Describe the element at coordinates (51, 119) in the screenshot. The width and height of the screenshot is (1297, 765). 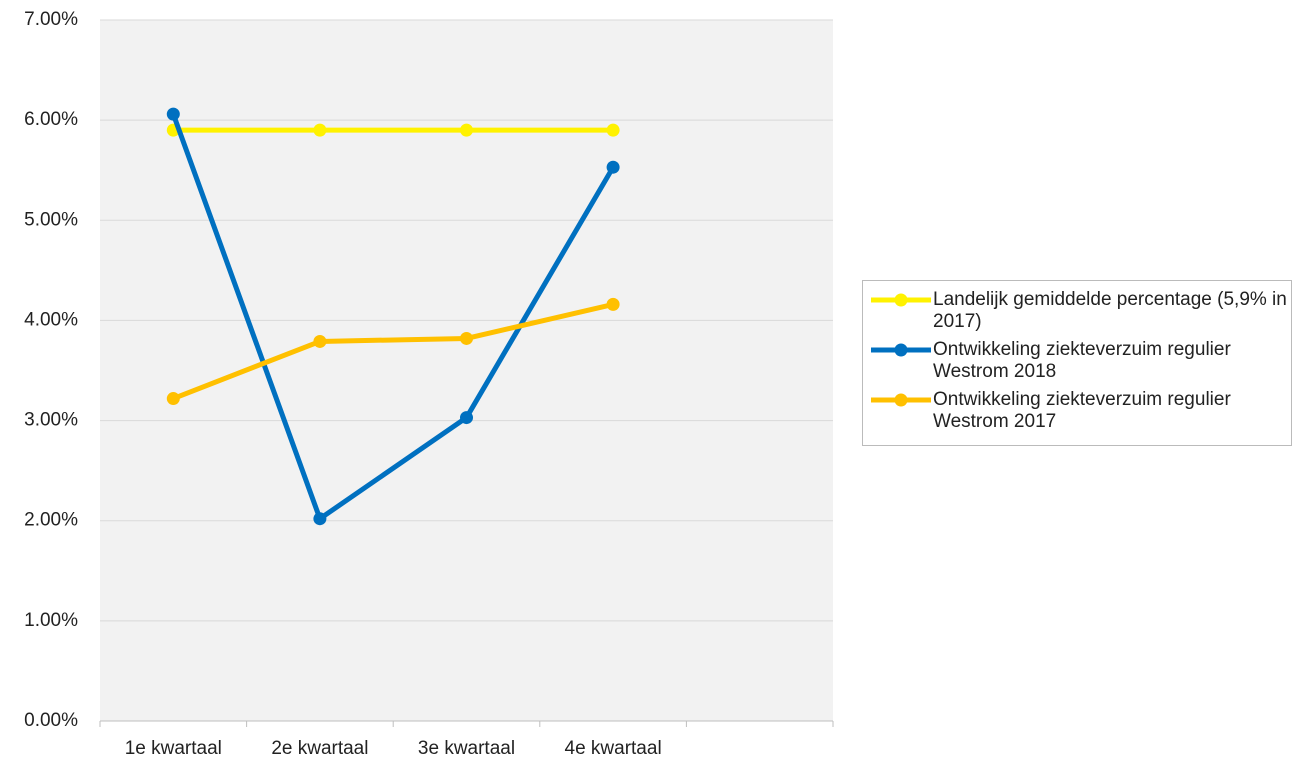
I see `y-tick-label: 6.00%` at that location.